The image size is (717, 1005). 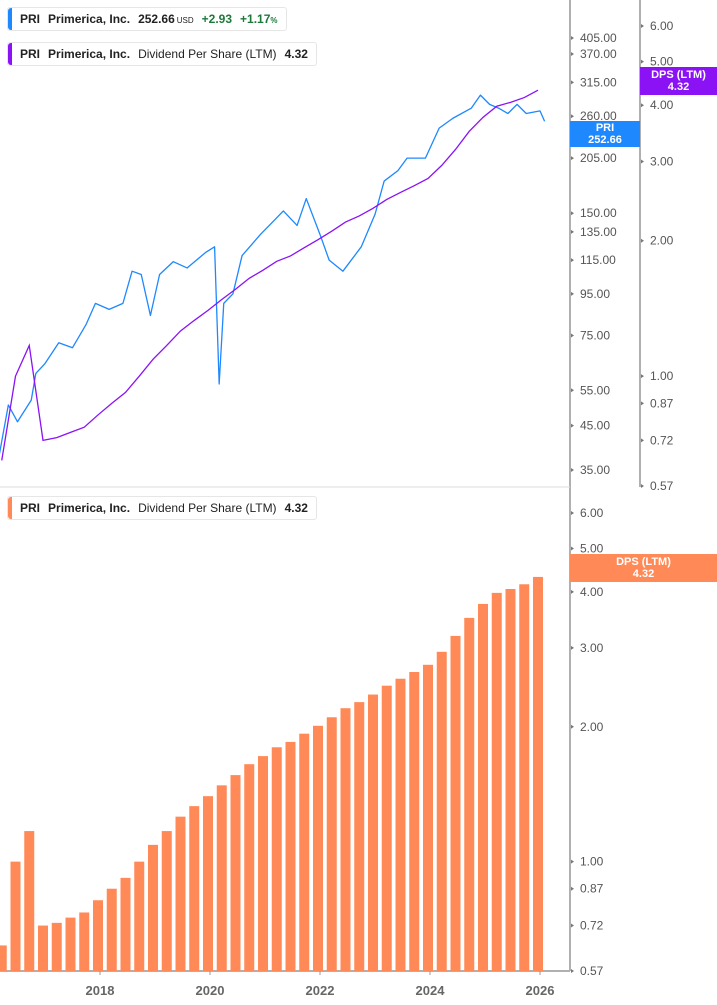 What do you see at coordinates (598, 54) in the screenshot?
I see `price-tick-label: 370.00` at bounding box center [598, 54].